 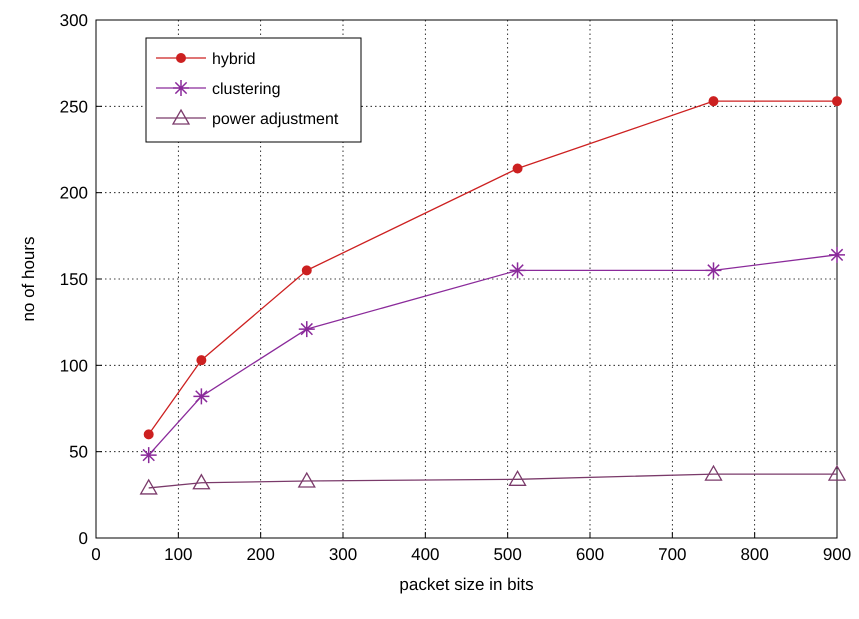 What do you see at coordinates (234, 59) in the screenshot?
I see `legend-label: hybrid` at bounding box center [234, 59].